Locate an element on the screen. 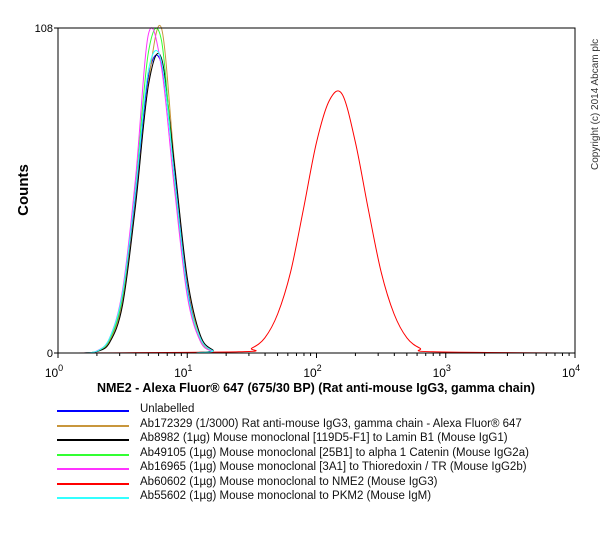  legend-item: Unlabelled is located at coordinates (327, 410).